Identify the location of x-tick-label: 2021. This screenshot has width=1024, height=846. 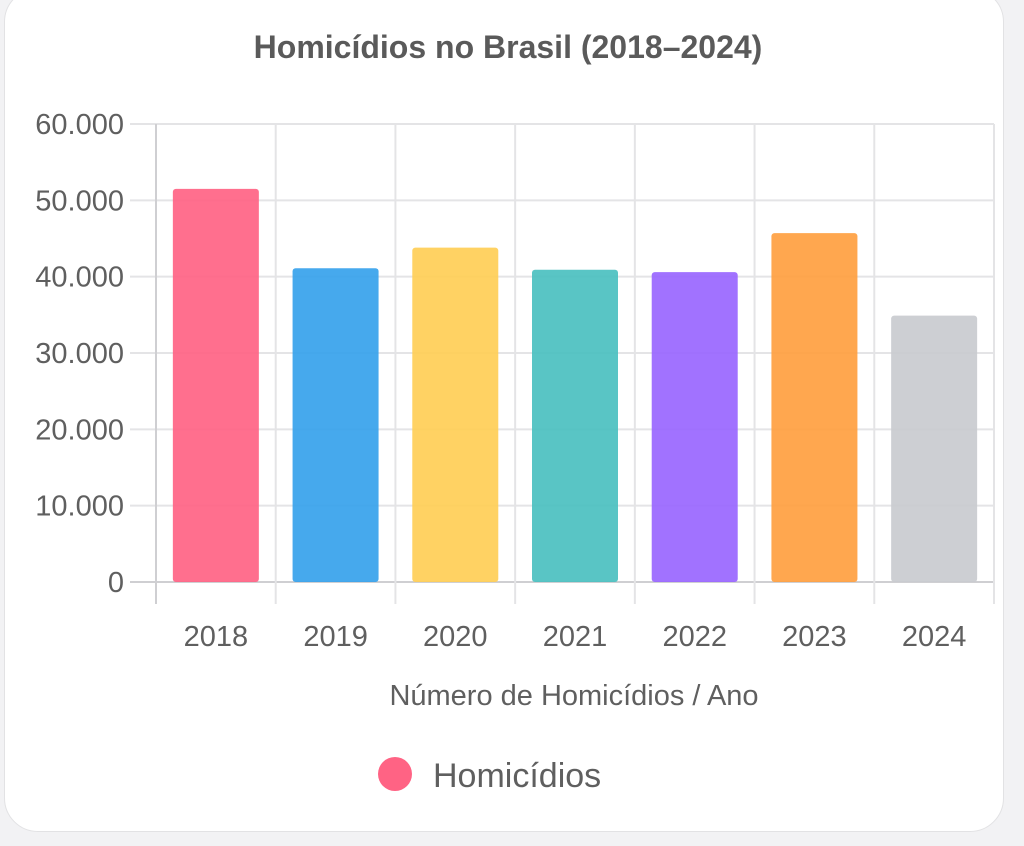
(575, 637).